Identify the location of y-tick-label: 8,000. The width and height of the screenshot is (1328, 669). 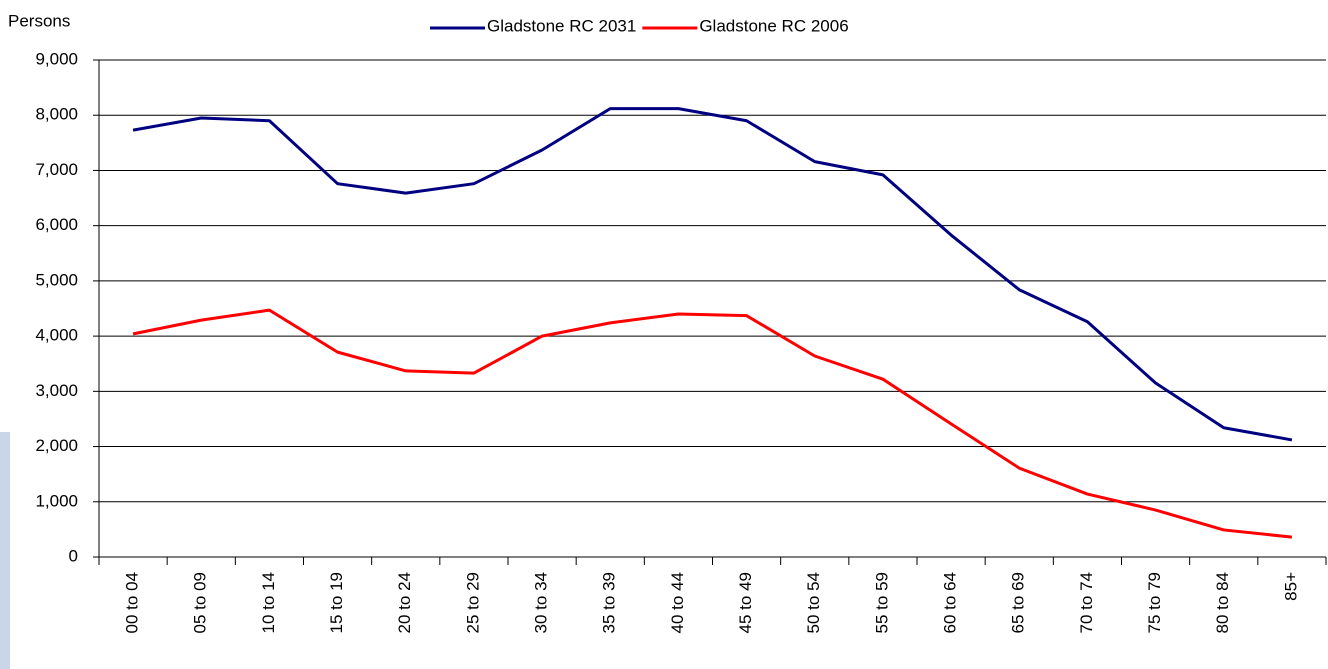
(56, 114).